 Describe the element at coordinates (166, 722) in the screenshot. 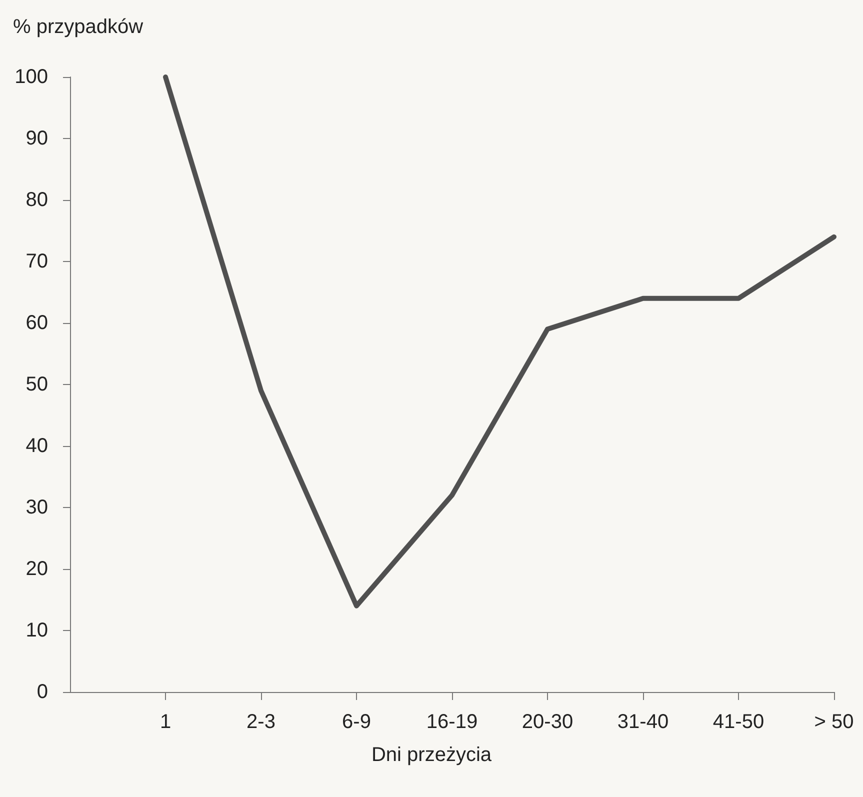

I see `x-tick-label: 1` at that location.